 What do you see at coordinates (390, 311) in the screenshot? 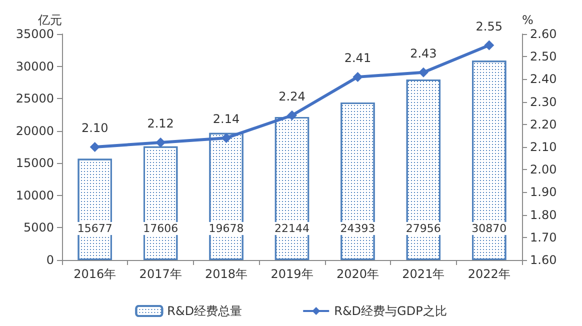
I see `legend-label: R&D经费与GDP之比` at bounding box center [390, 311].